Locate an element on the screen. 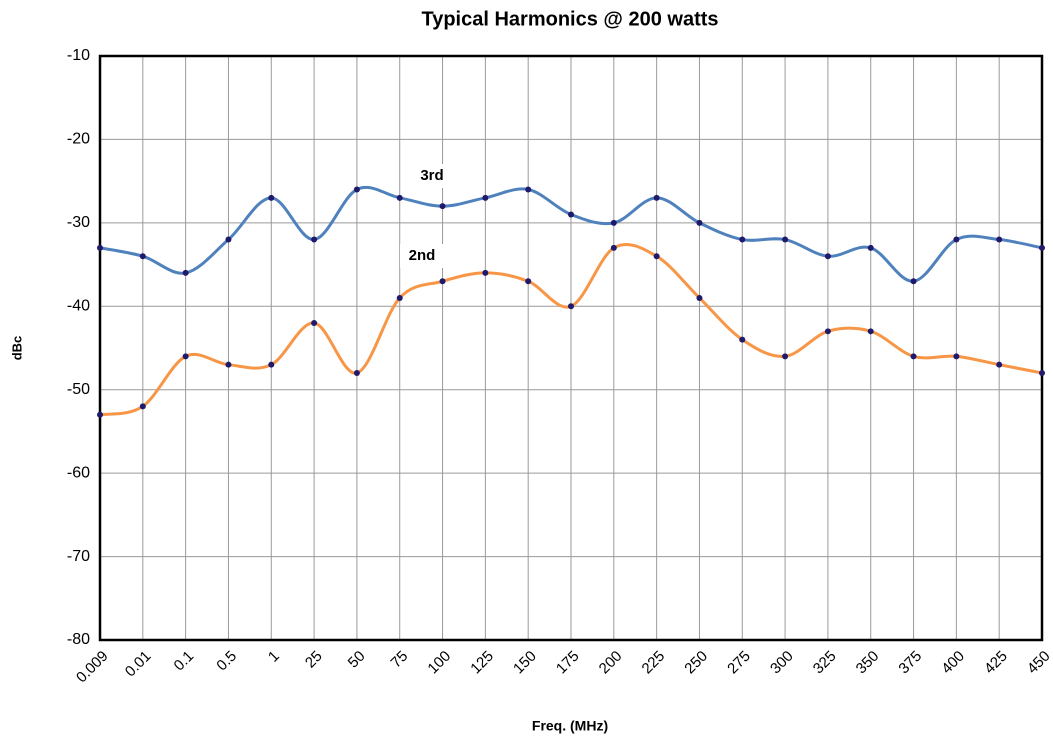 The width and height of the screenshot is (1053, 740). x-tick-label: 100 is located at coordinates (439, 663).